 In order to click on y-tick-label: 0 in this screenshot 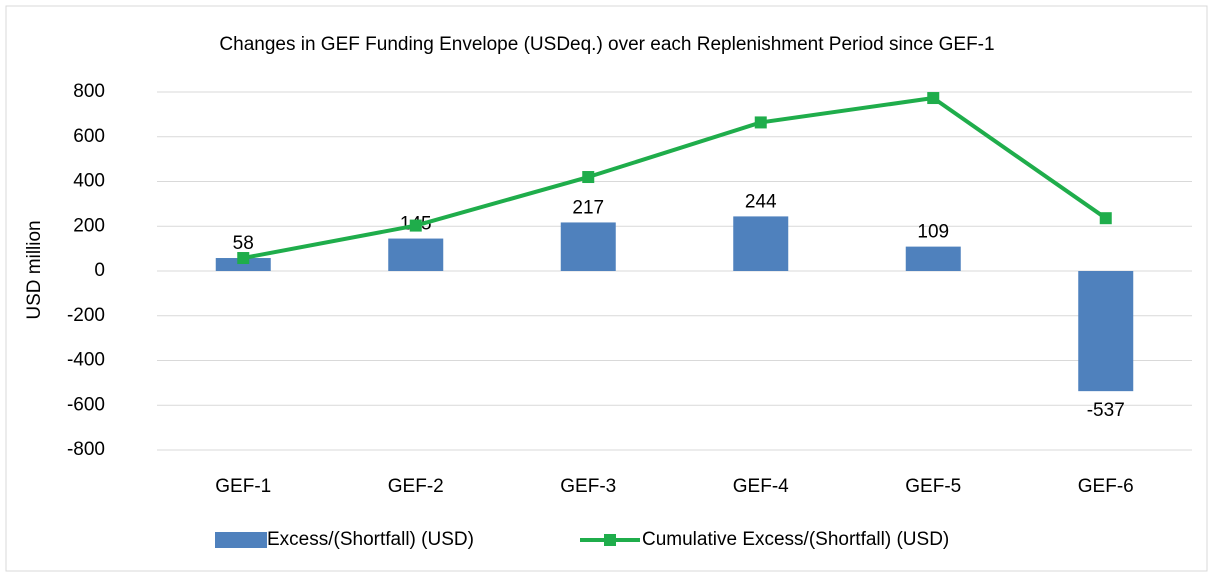, I will do `click(99, 270)`.